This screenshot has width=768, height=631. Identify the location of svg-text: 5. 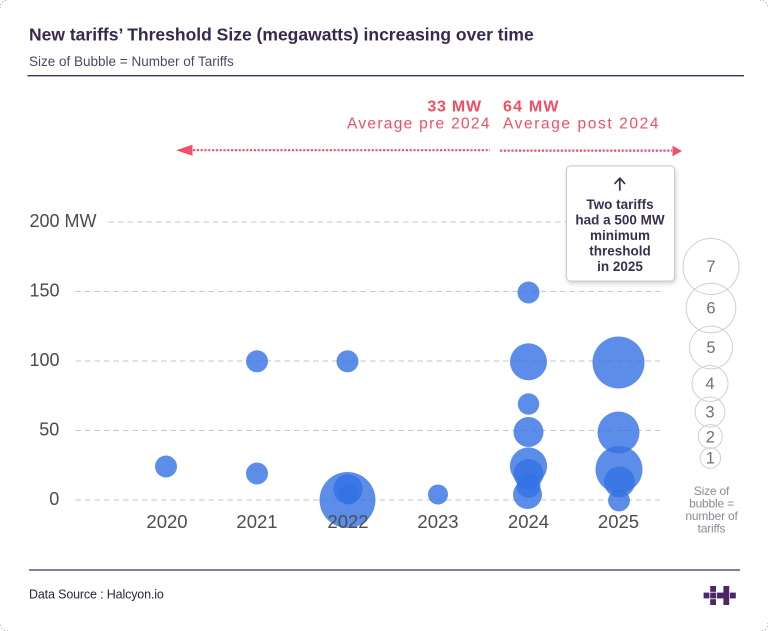
(710, 348).